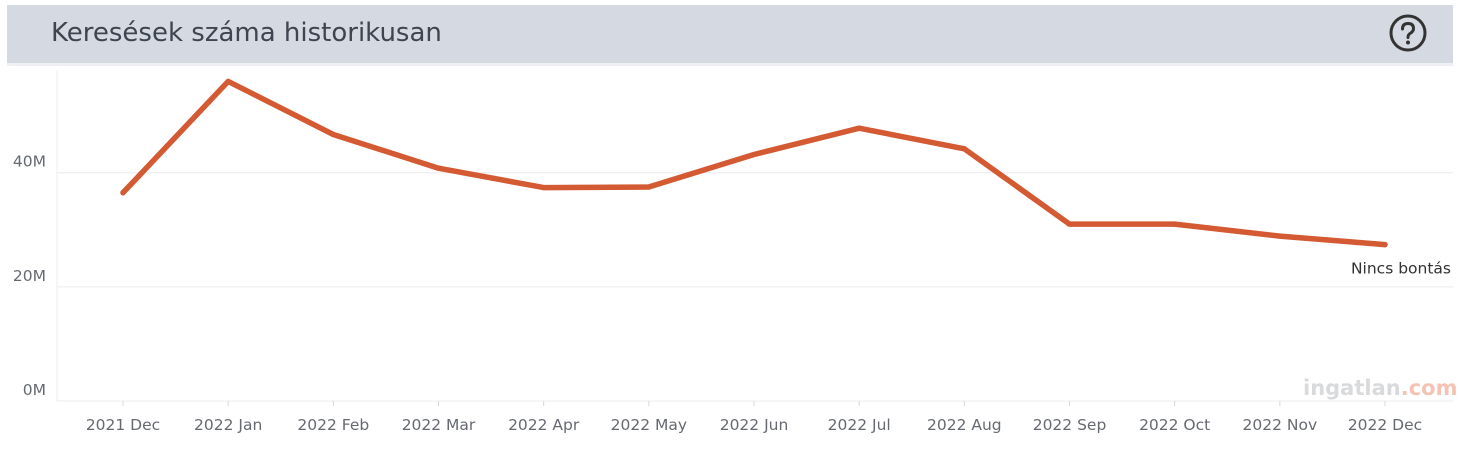  Describe the element at coordinates (1429, 388) in the screenshot. I see `watermark-tld: .com` at that location.